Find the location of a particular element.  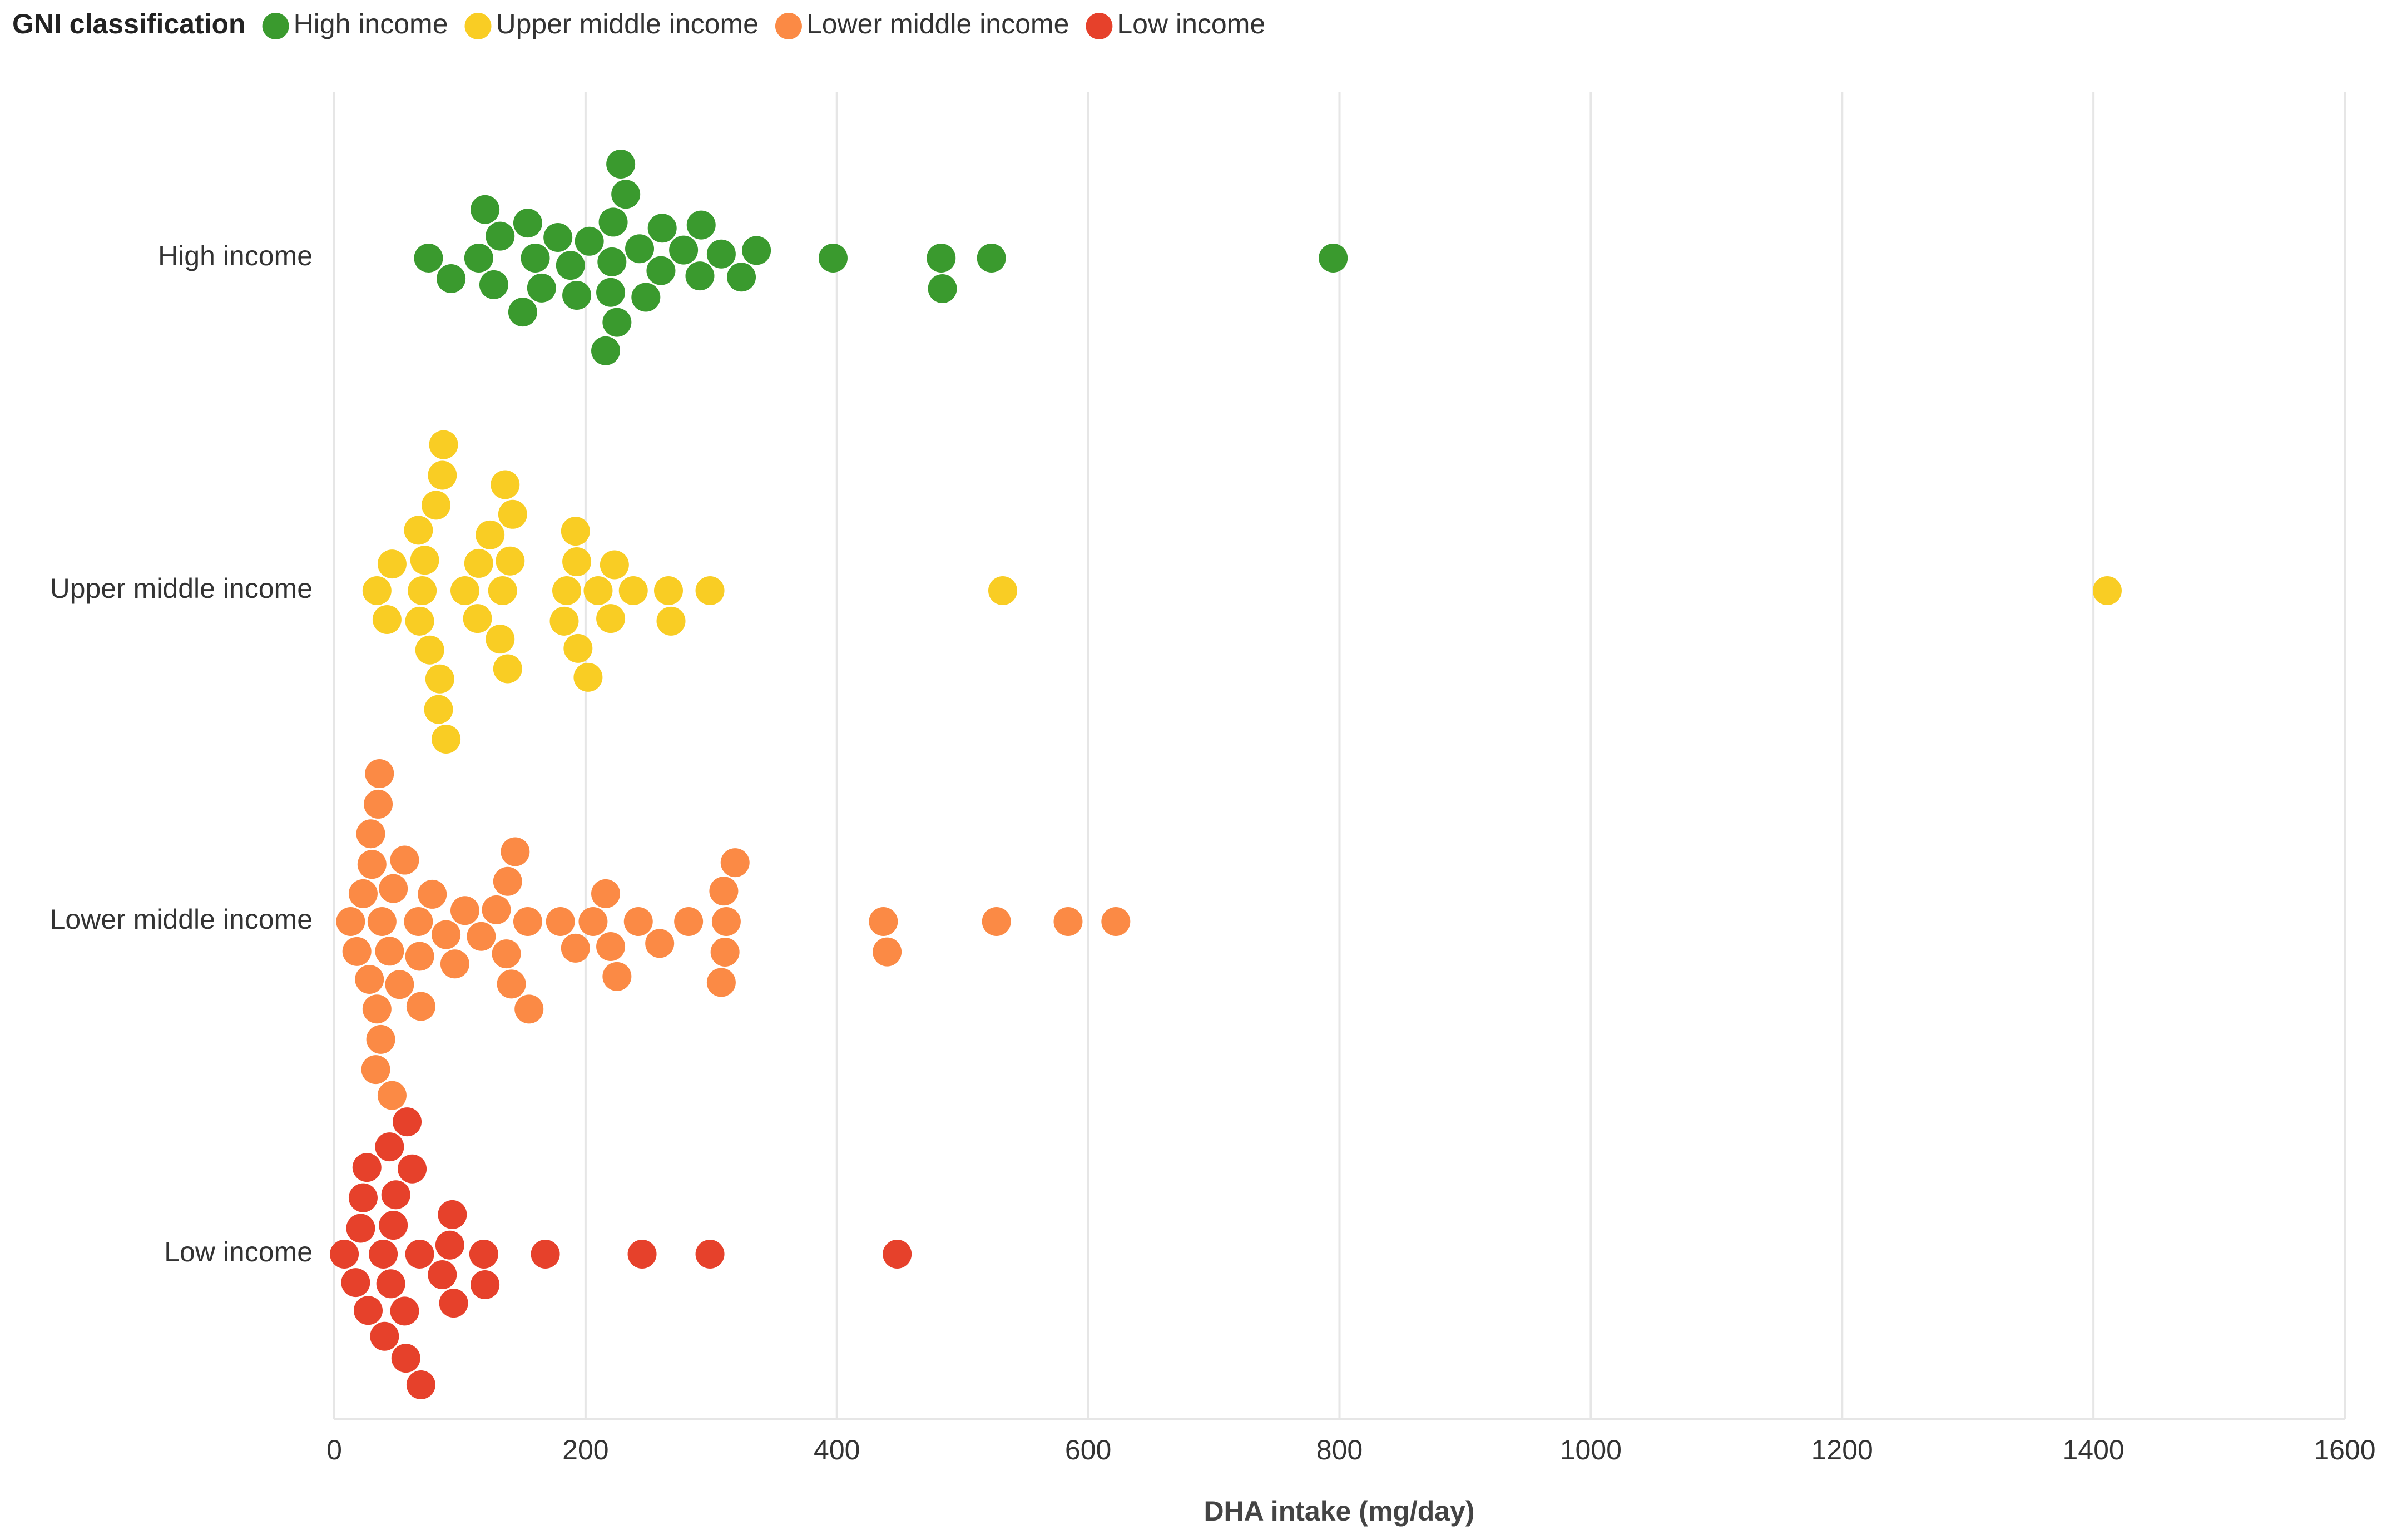

x-tick-label: 200 is located at coordinates (585, 1450).